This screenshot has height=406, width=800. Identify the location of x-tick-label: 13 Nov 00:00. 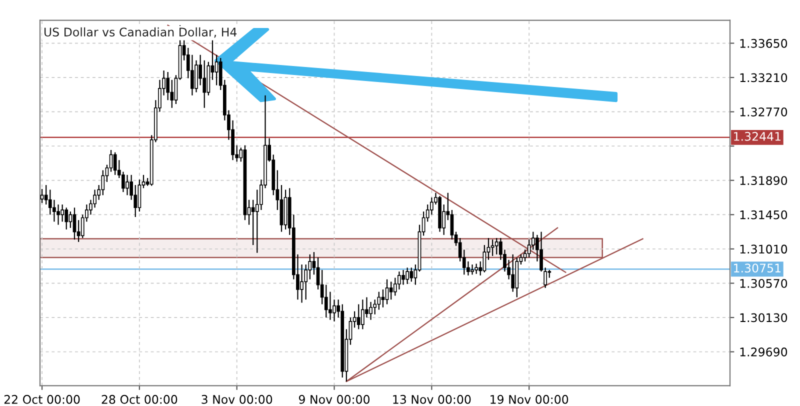
(432, 399).